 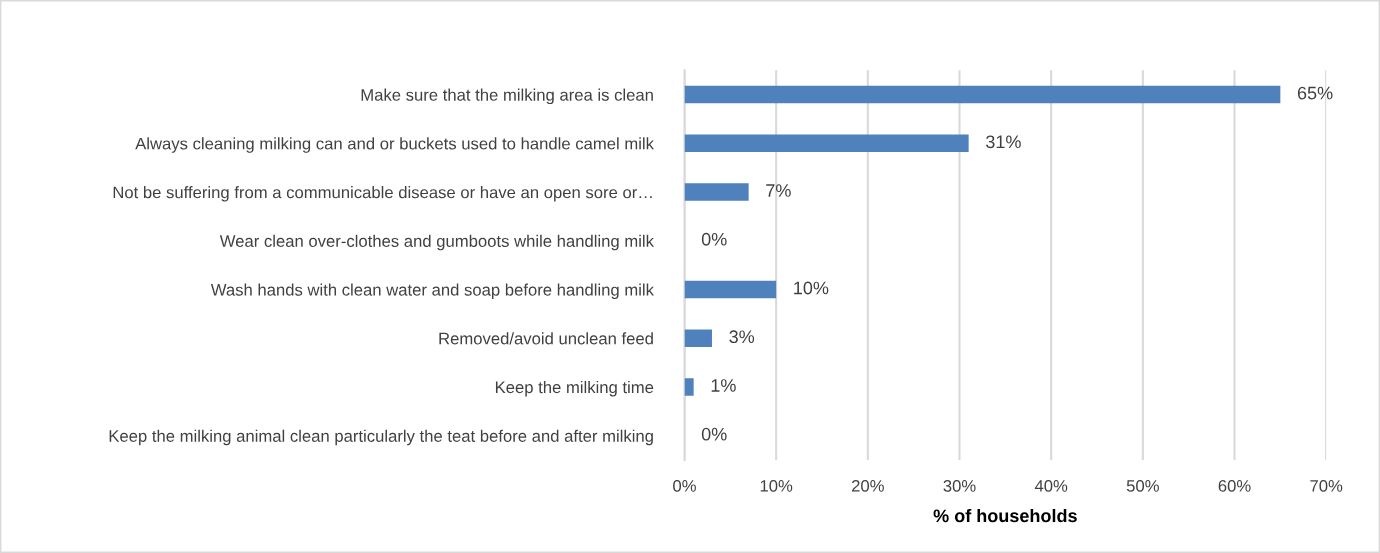 I want to click on x-tick-label: 40%, so click(x=1051, y=485).